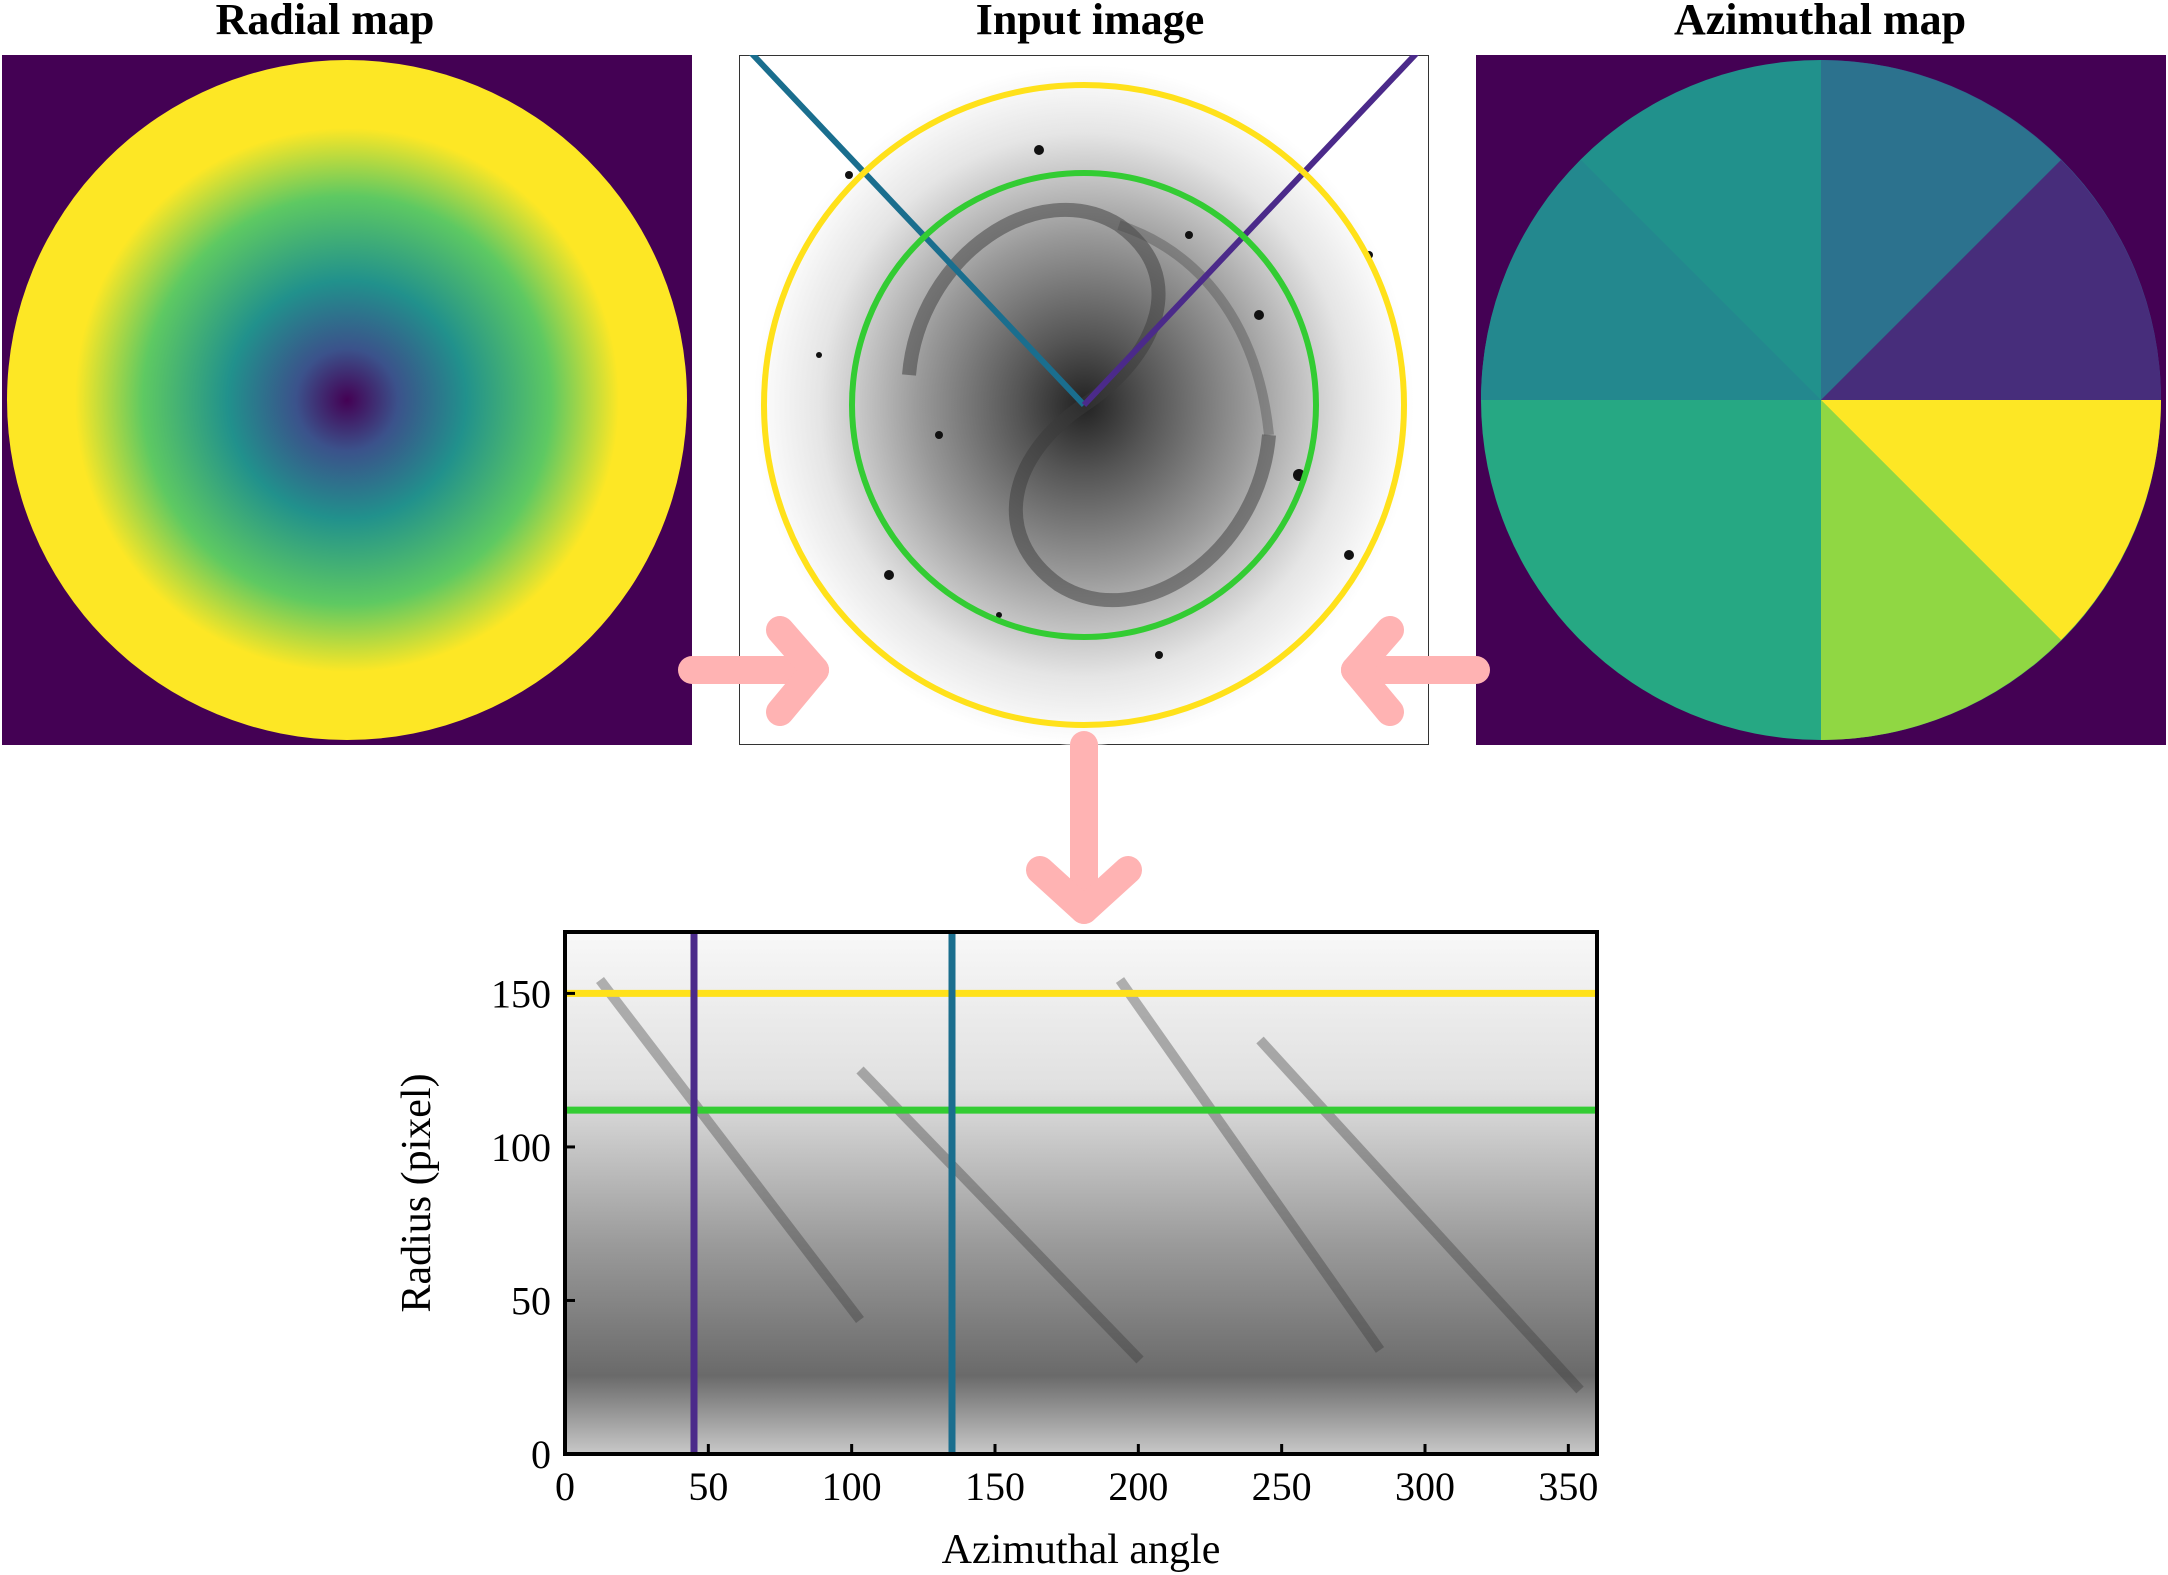 The width and height of the screenshot is (2168, 1575). I want to click on input-image, so click(1084, 400).